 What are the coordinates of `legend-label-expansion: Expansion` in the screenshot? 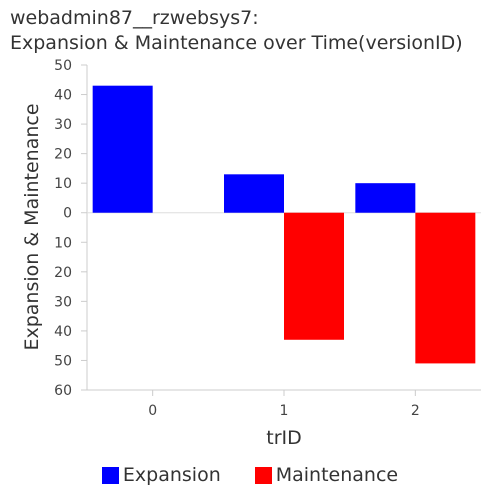 It's located at (171, 475).